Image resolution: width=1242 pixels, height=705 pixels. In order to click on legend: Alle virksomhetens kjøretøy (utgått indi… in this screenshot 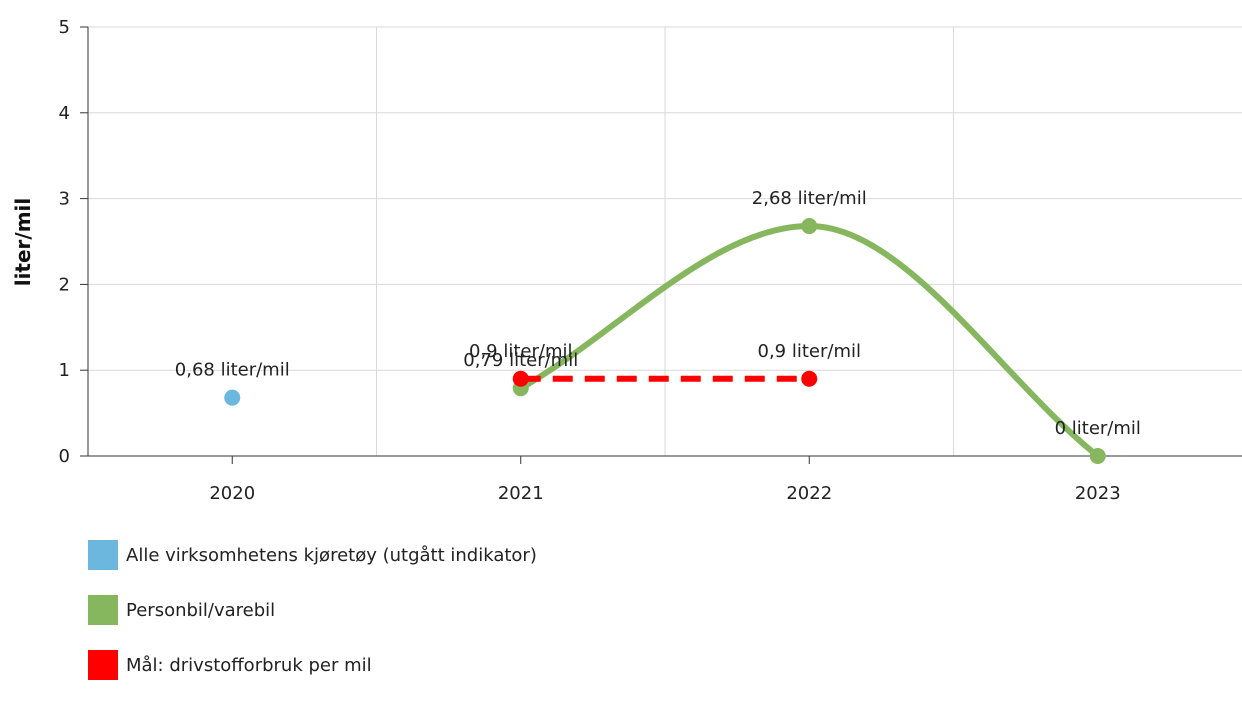, I will do `click(312, 622)`.